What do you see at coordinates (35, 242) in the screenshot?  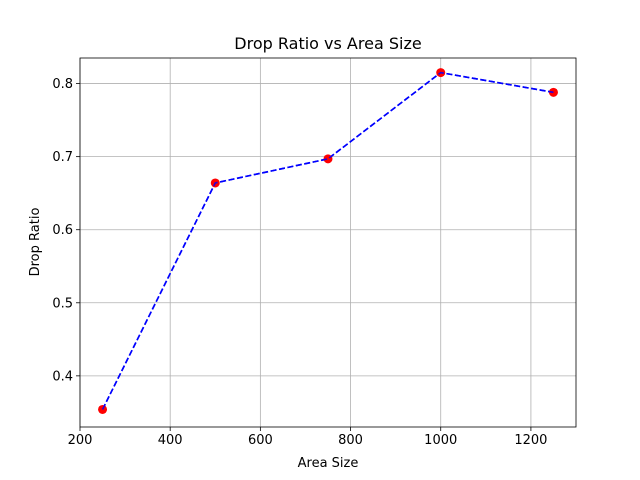 I see `y-axis-label: Drop Ratio` at bounding box center [35, 242].